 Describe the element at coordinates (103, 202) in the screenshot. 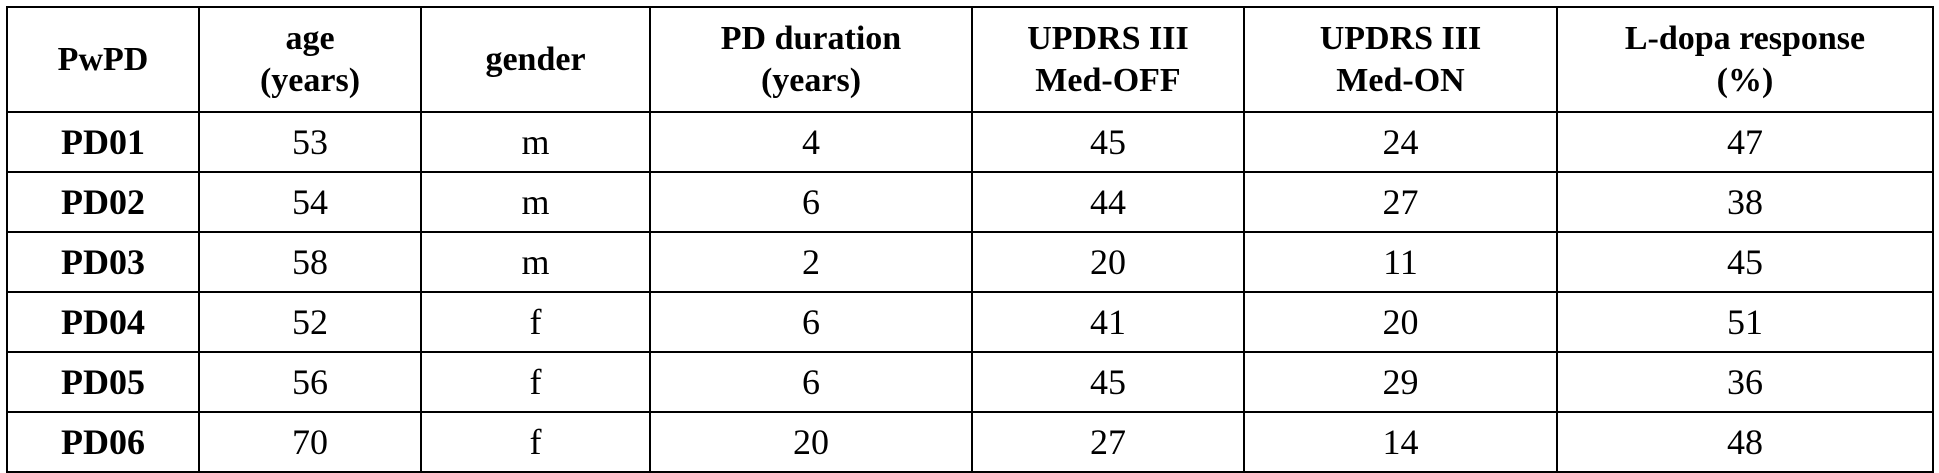

I see `row-id-cell: PD02` at that location.